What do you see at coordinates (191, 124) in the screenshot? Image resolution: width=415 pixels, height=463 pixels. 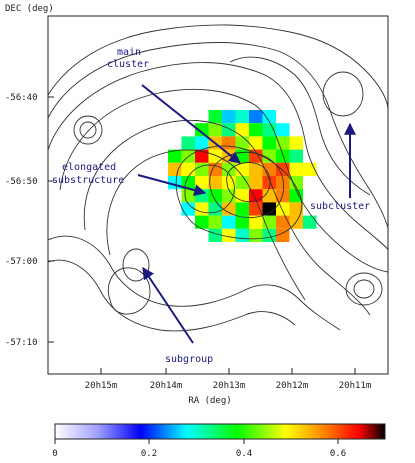 I see `annotation-arrow-main-cluster` at bounding box center [191, 124].